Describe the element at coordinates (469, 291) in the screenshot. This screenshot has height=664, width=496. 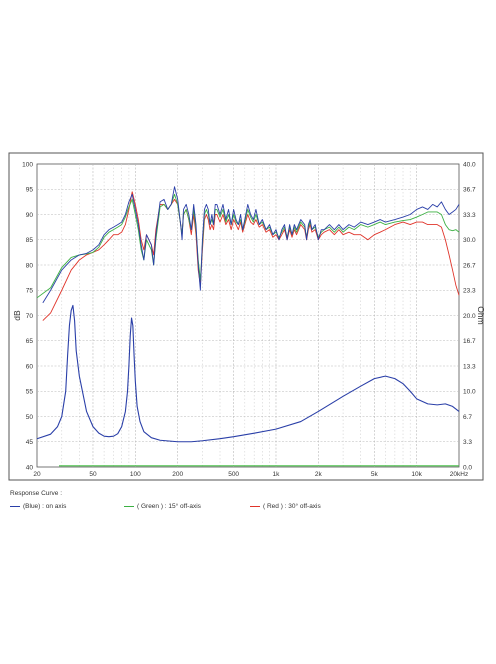
I see `y2-tick-label: 23.3` at that location.